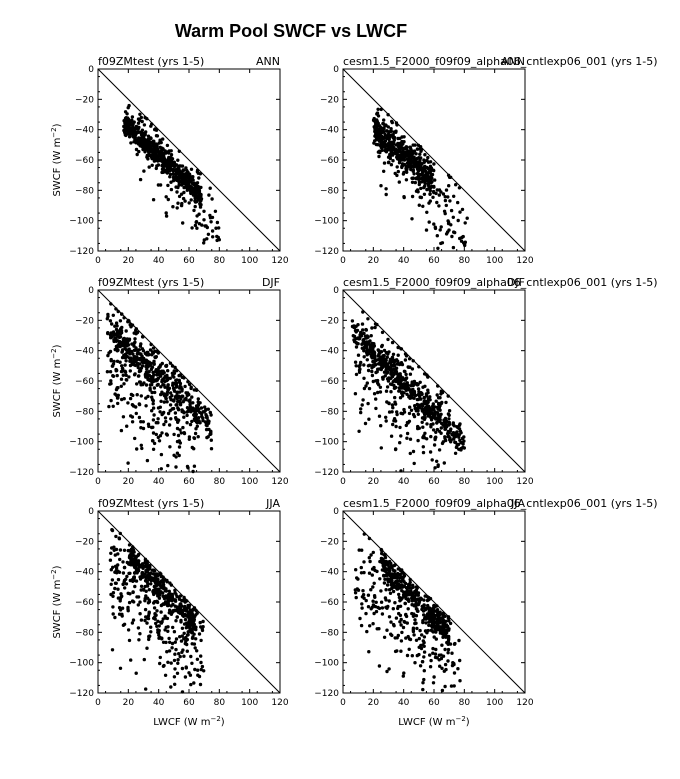  I want to click on y-tick-label: −60, so click(84, 603).